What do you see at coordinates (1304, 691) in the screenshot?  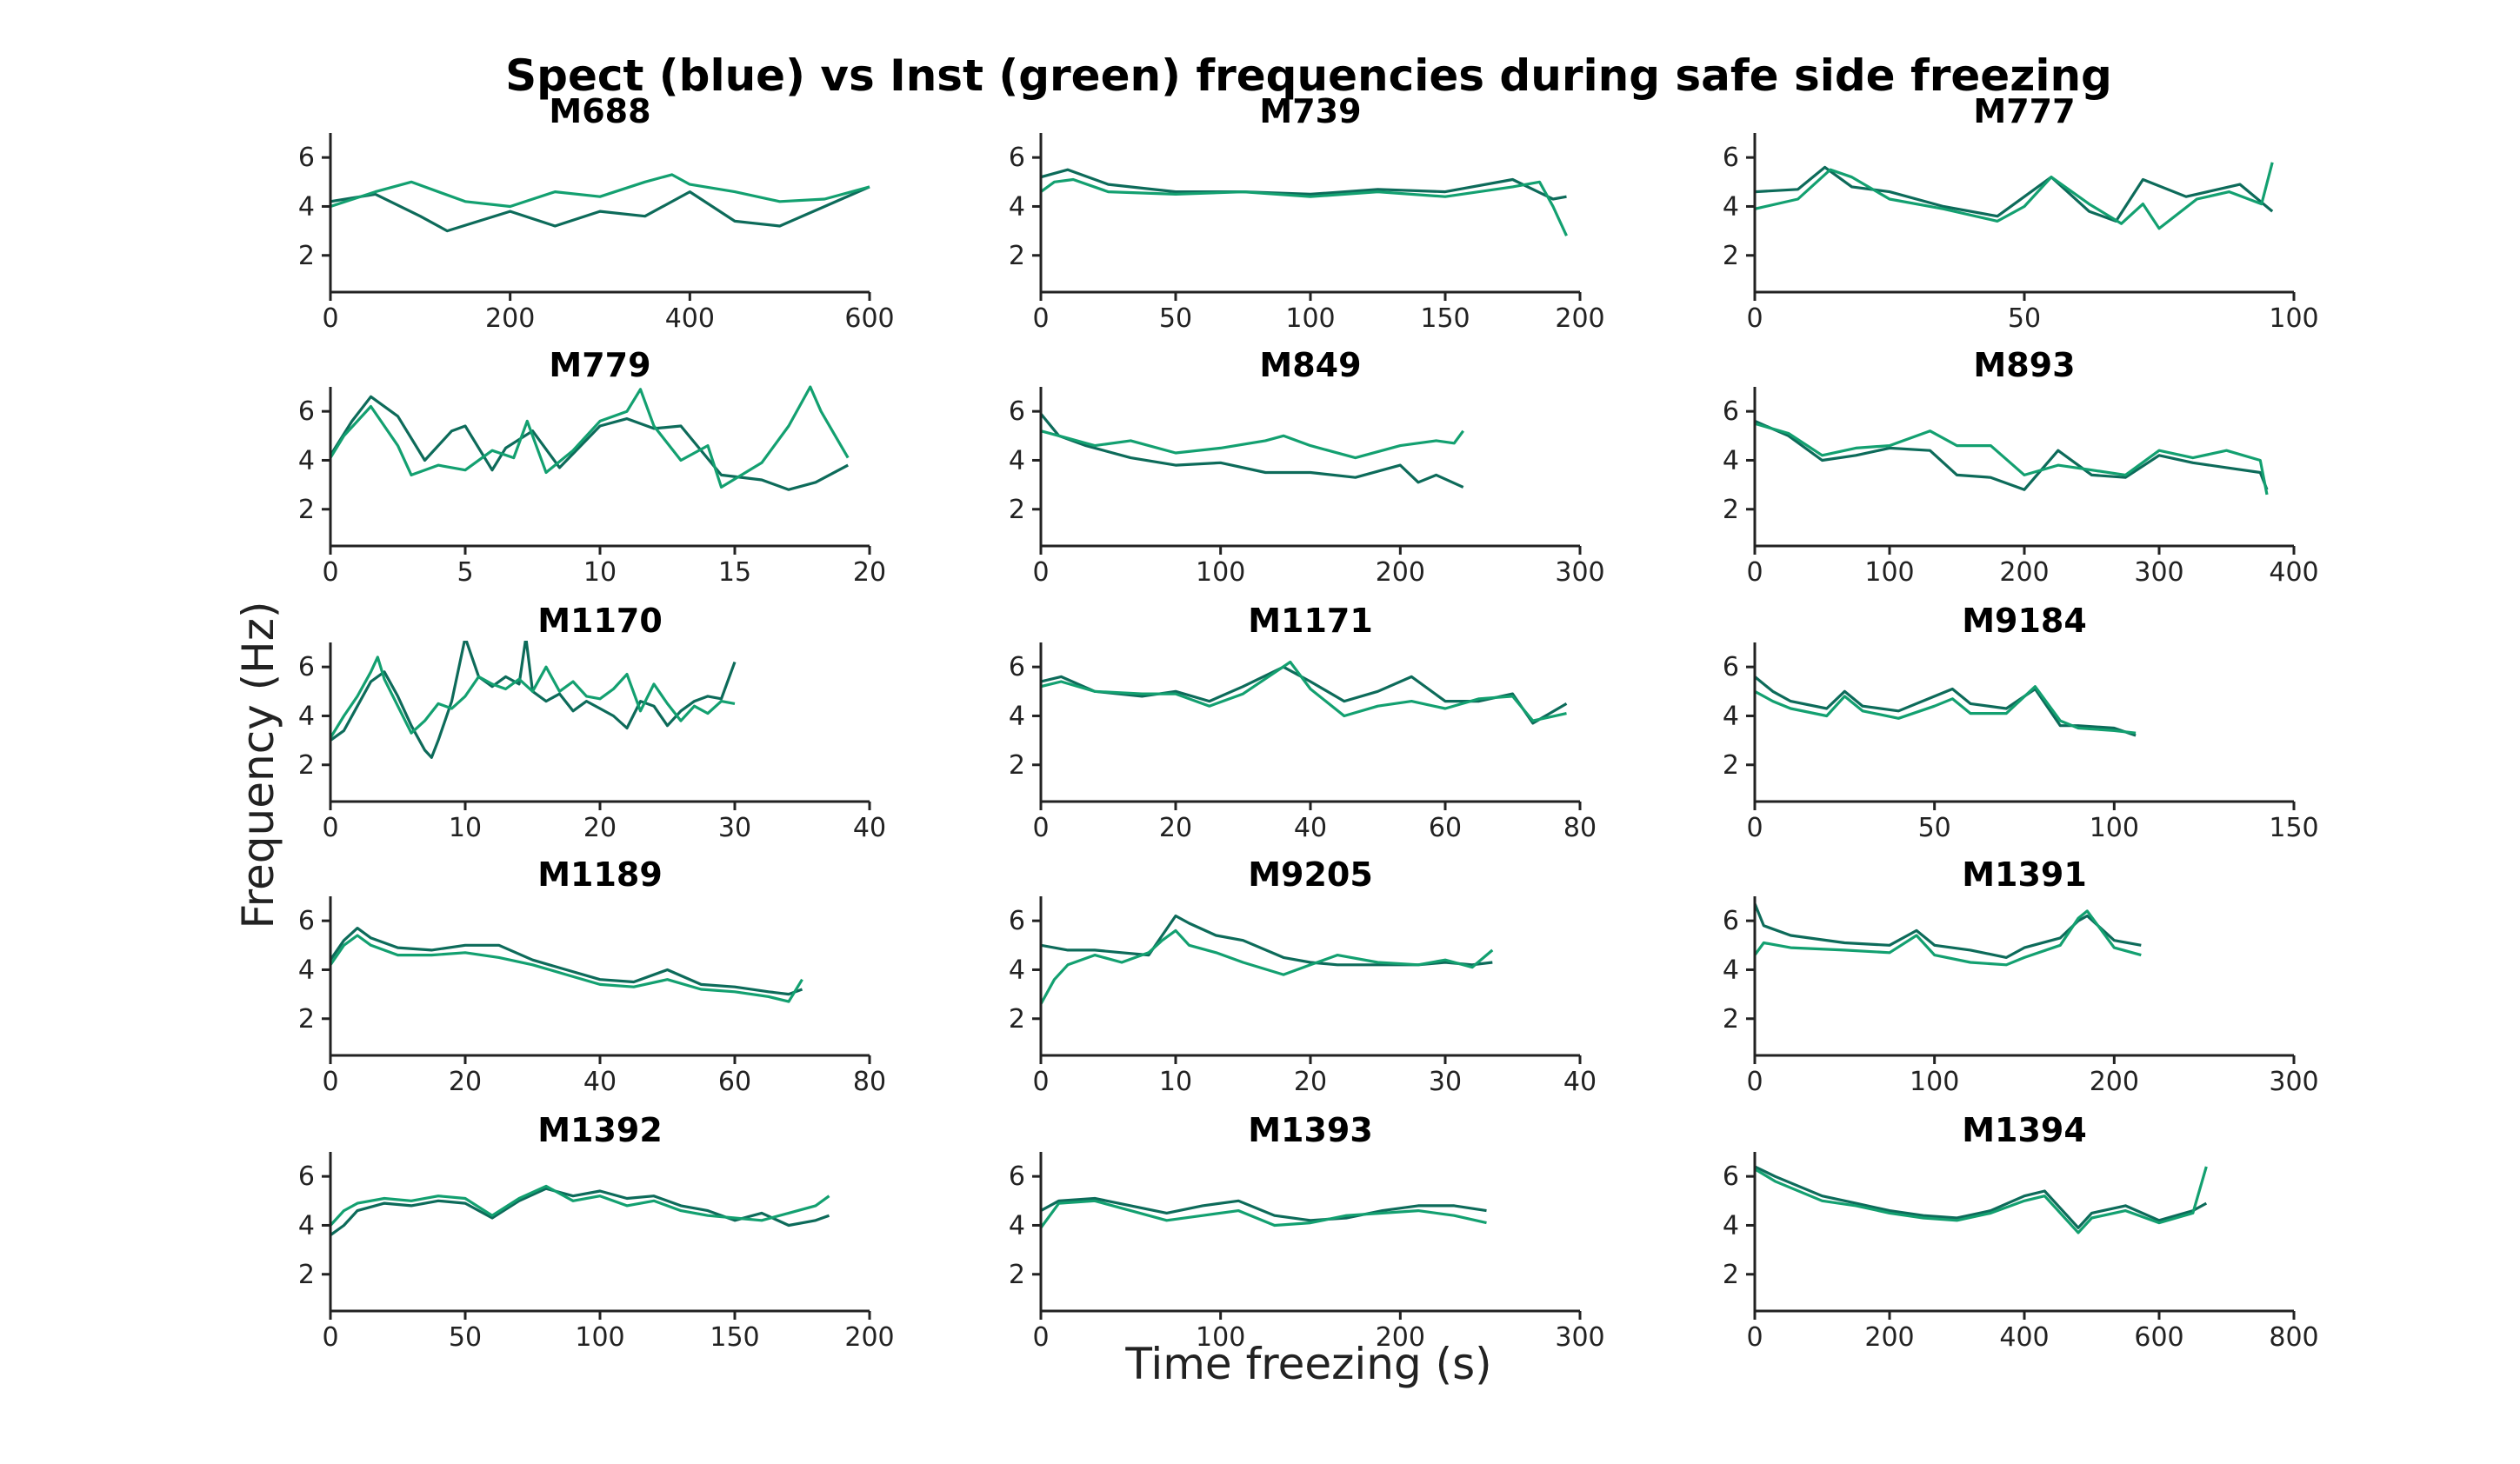 I see `inst-line-m1171` at bounding box center [1304, 691].